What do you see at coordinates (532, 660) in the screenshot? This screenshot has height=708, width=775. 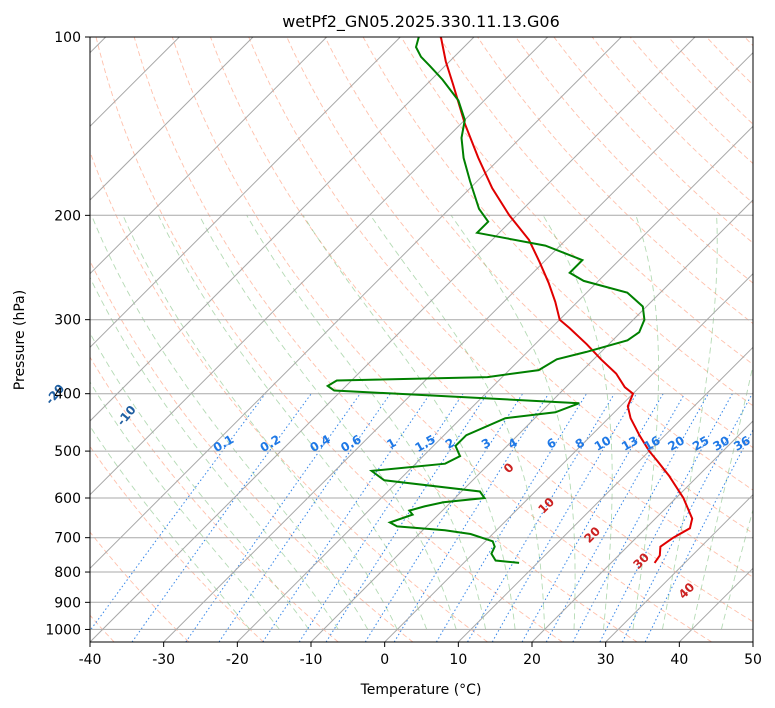 I see `x-tick-label: 20` at bounding box center [532, 660].